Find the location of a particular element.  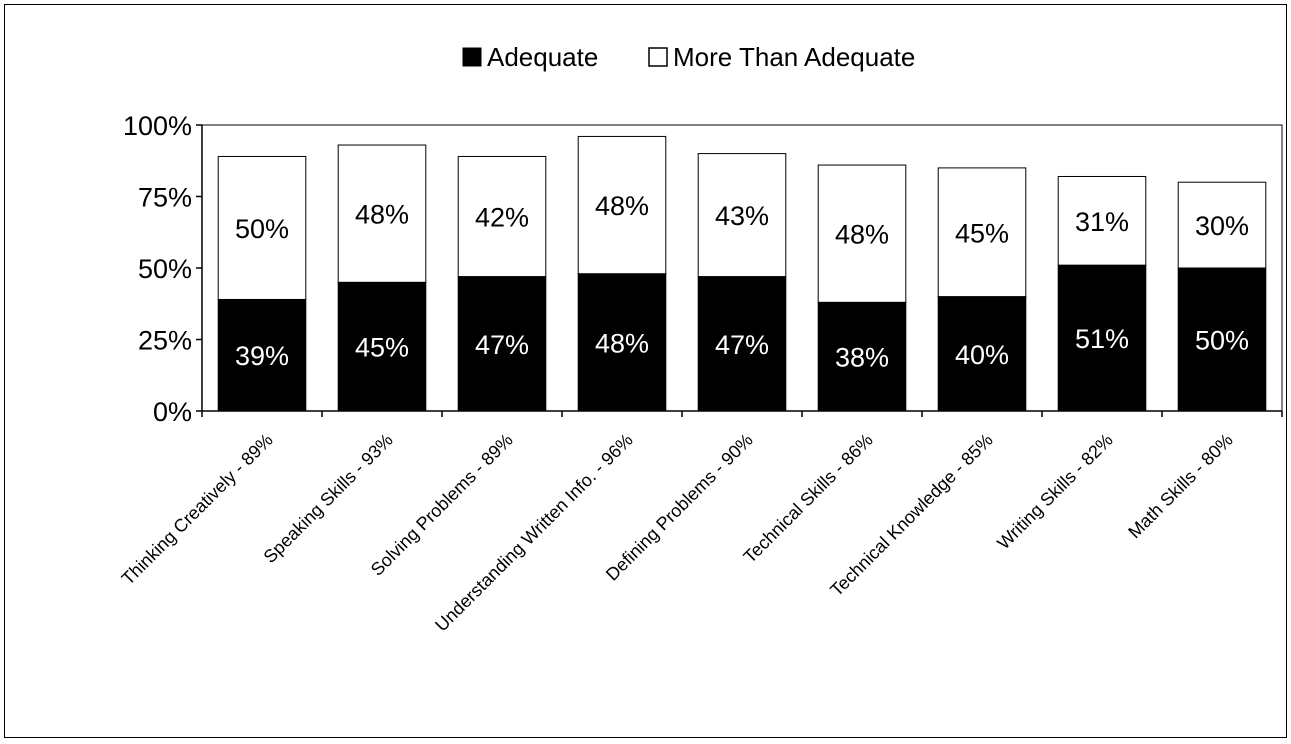

y-tick-label: 0% is located at coordinates (172, 412).